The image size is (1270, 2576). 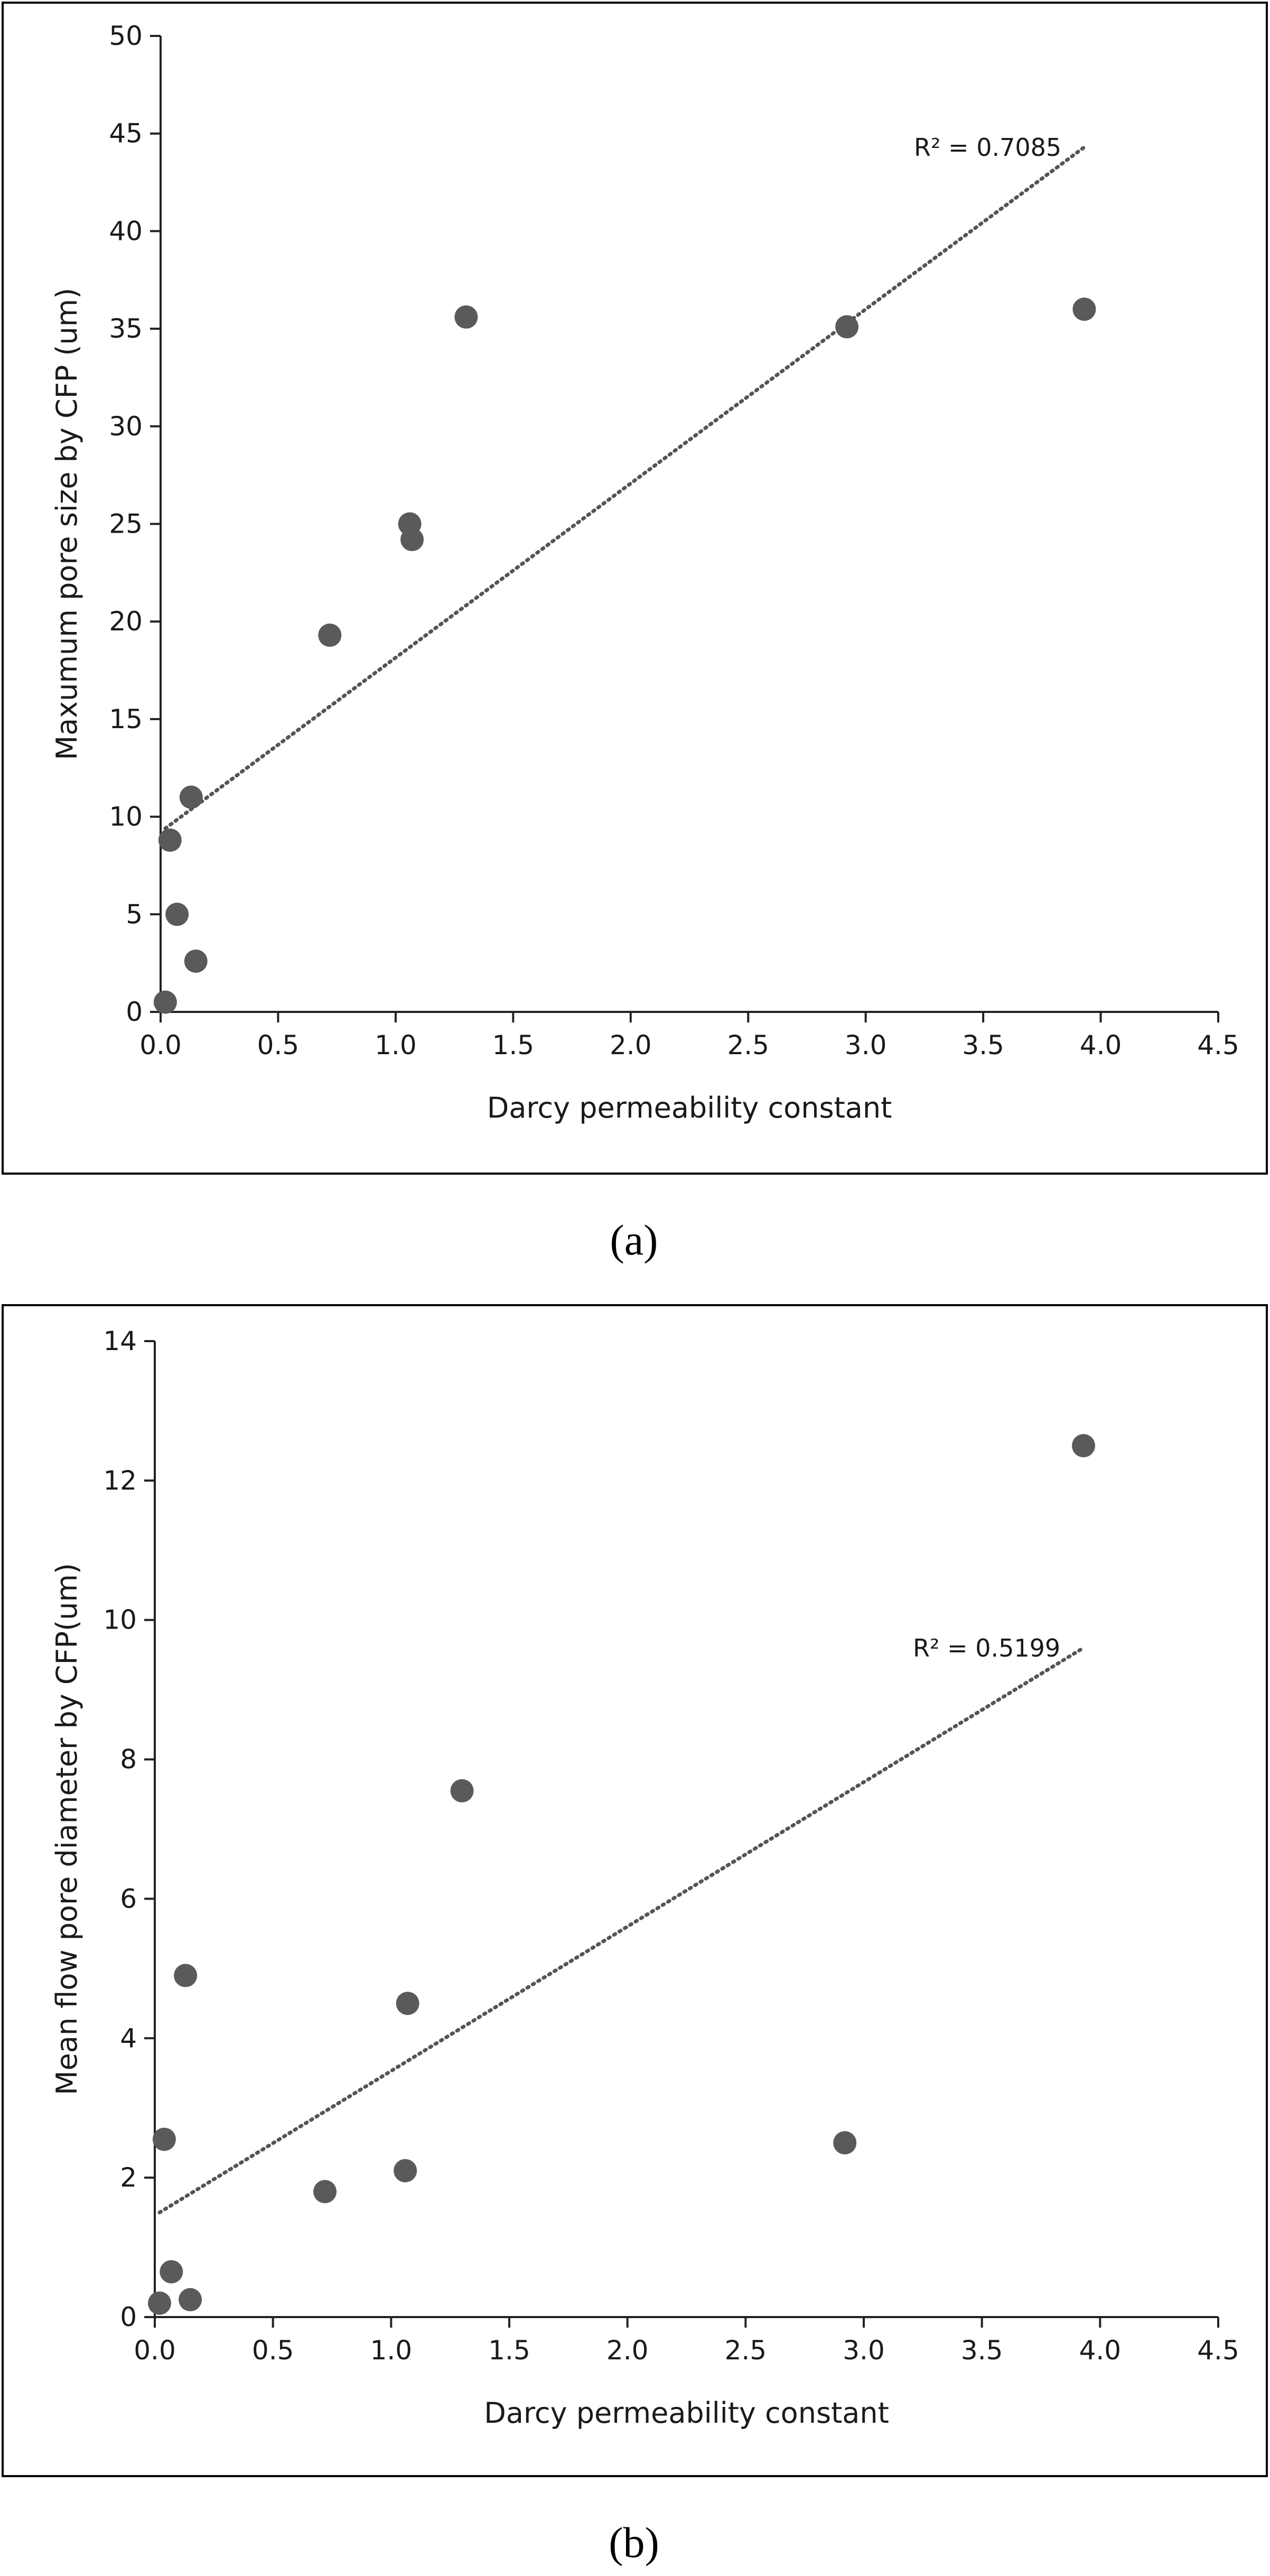 I want to click on y-tick-label: 40, so click(x=126, y=231).